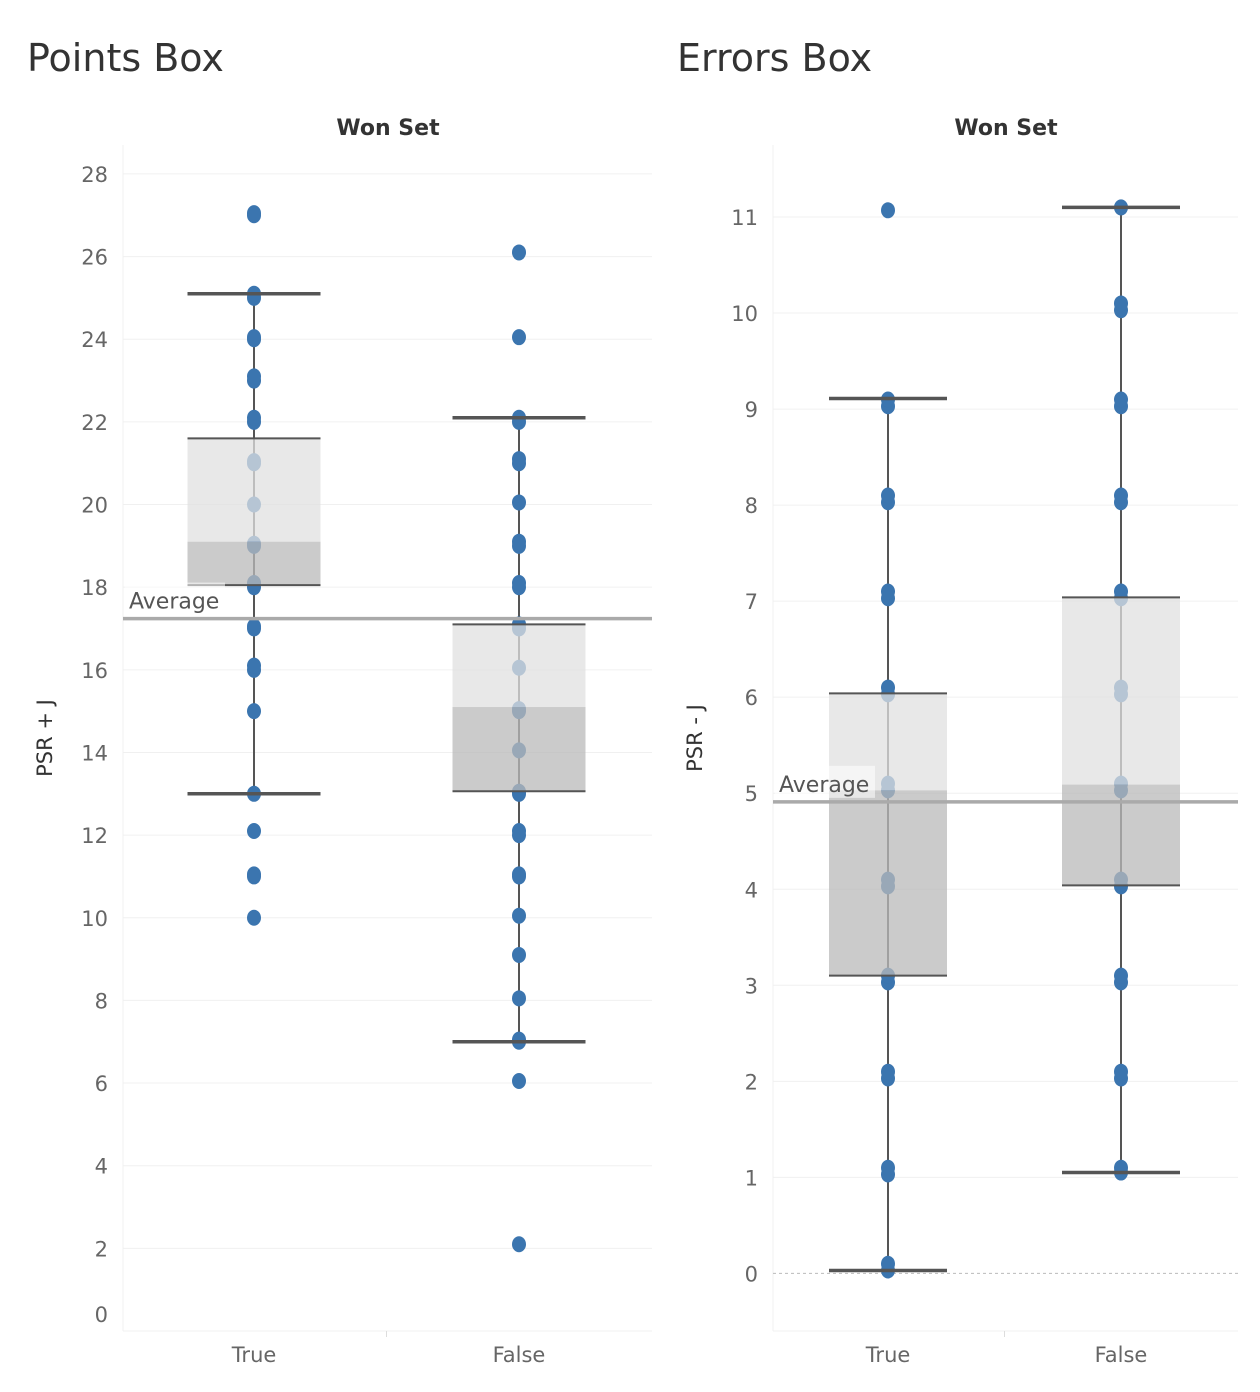 Image resolution: width=1260 pixels, height=1392 pixels. Describe the element at coordinates (94, 671) in the screenshot. I see `y-tick-label: 16` at that location.